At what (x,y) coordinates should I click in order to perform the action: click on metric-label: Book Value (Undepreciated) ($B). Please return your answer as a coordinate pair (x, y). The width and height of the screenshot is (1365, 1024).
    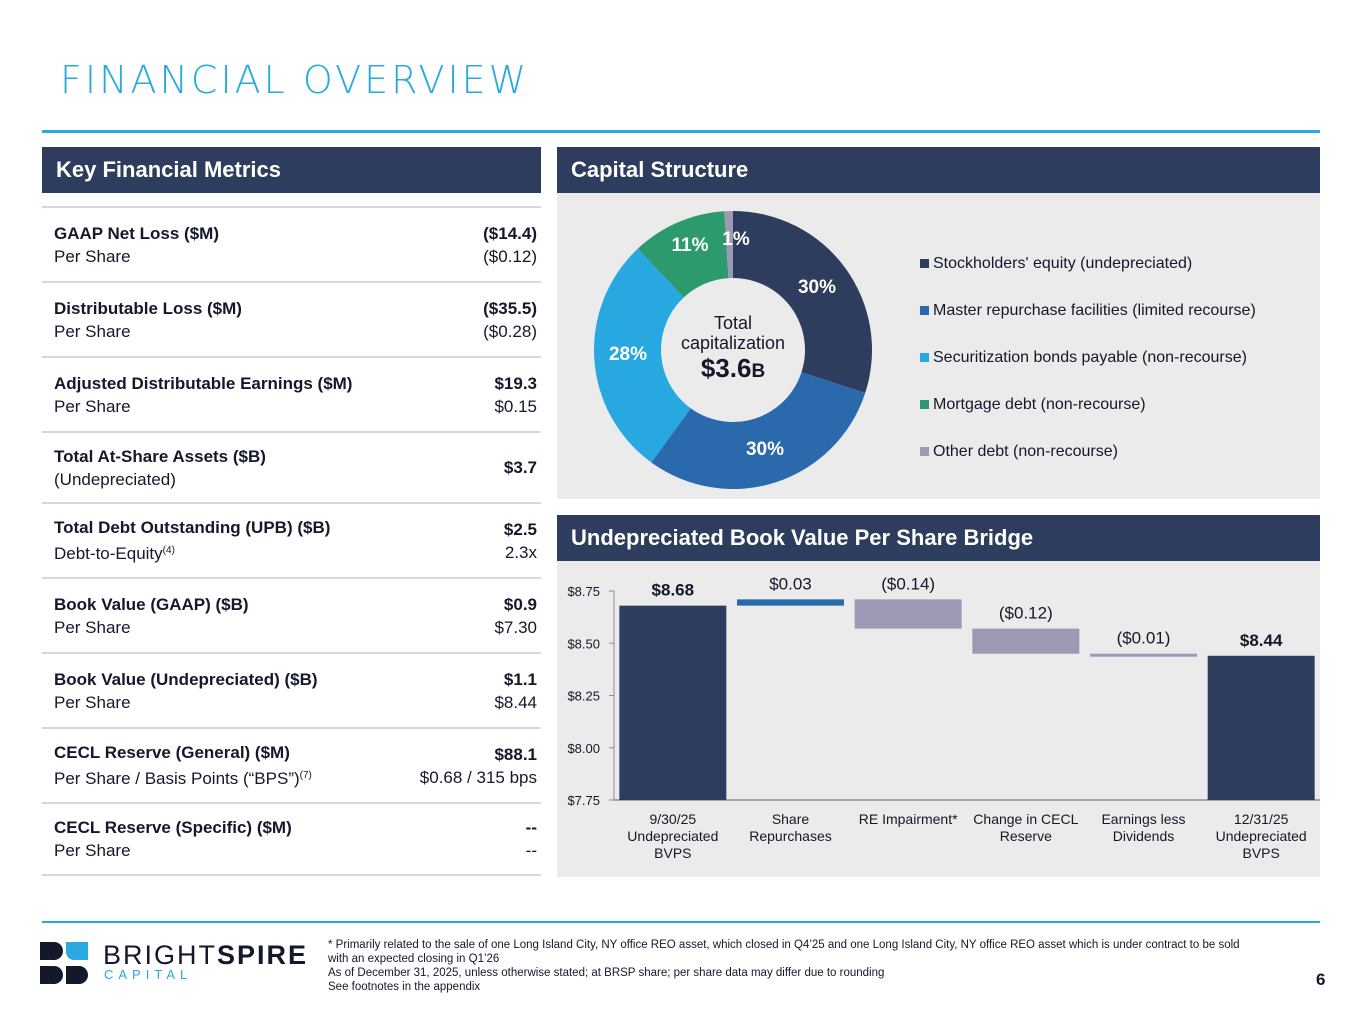
    Looking at the image, I should click on (186, 679).